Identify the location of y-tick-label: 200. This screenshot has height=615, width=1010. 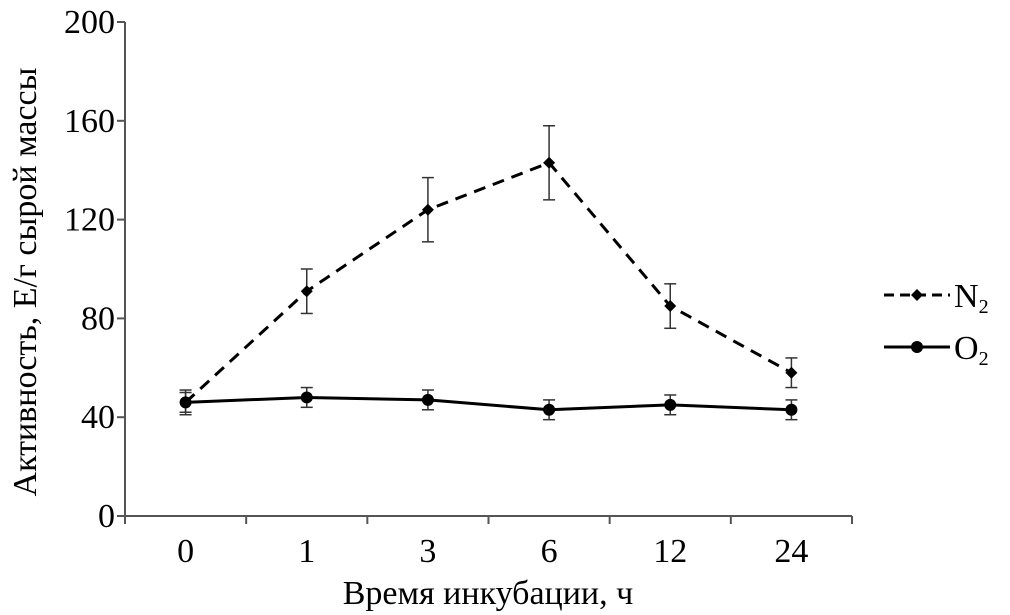
(89, 22).